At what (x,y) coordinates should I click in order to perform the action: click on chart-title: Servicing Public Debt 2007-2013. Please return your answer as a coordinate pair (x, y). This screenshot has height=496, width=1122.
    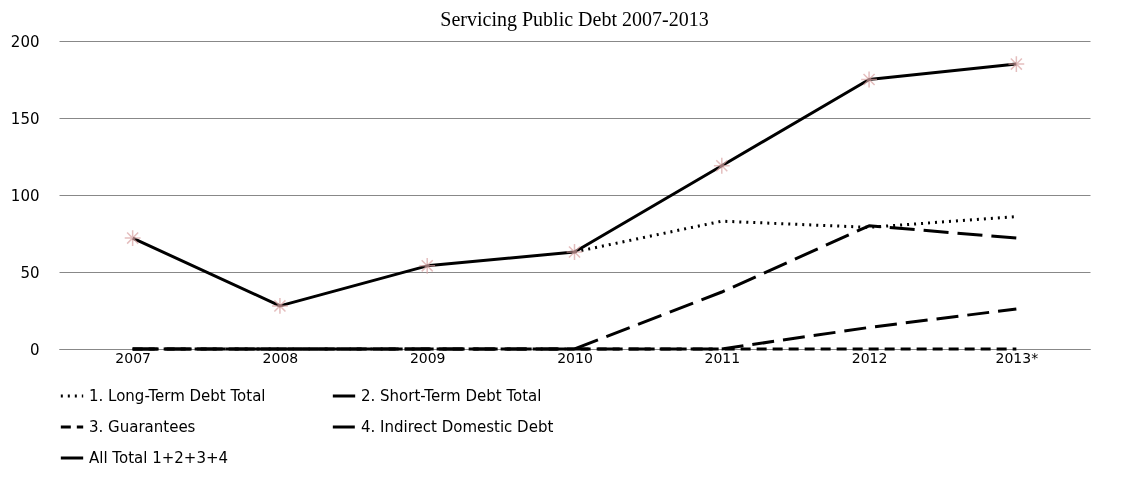
    Looking at the image, I should click on (574, 19).